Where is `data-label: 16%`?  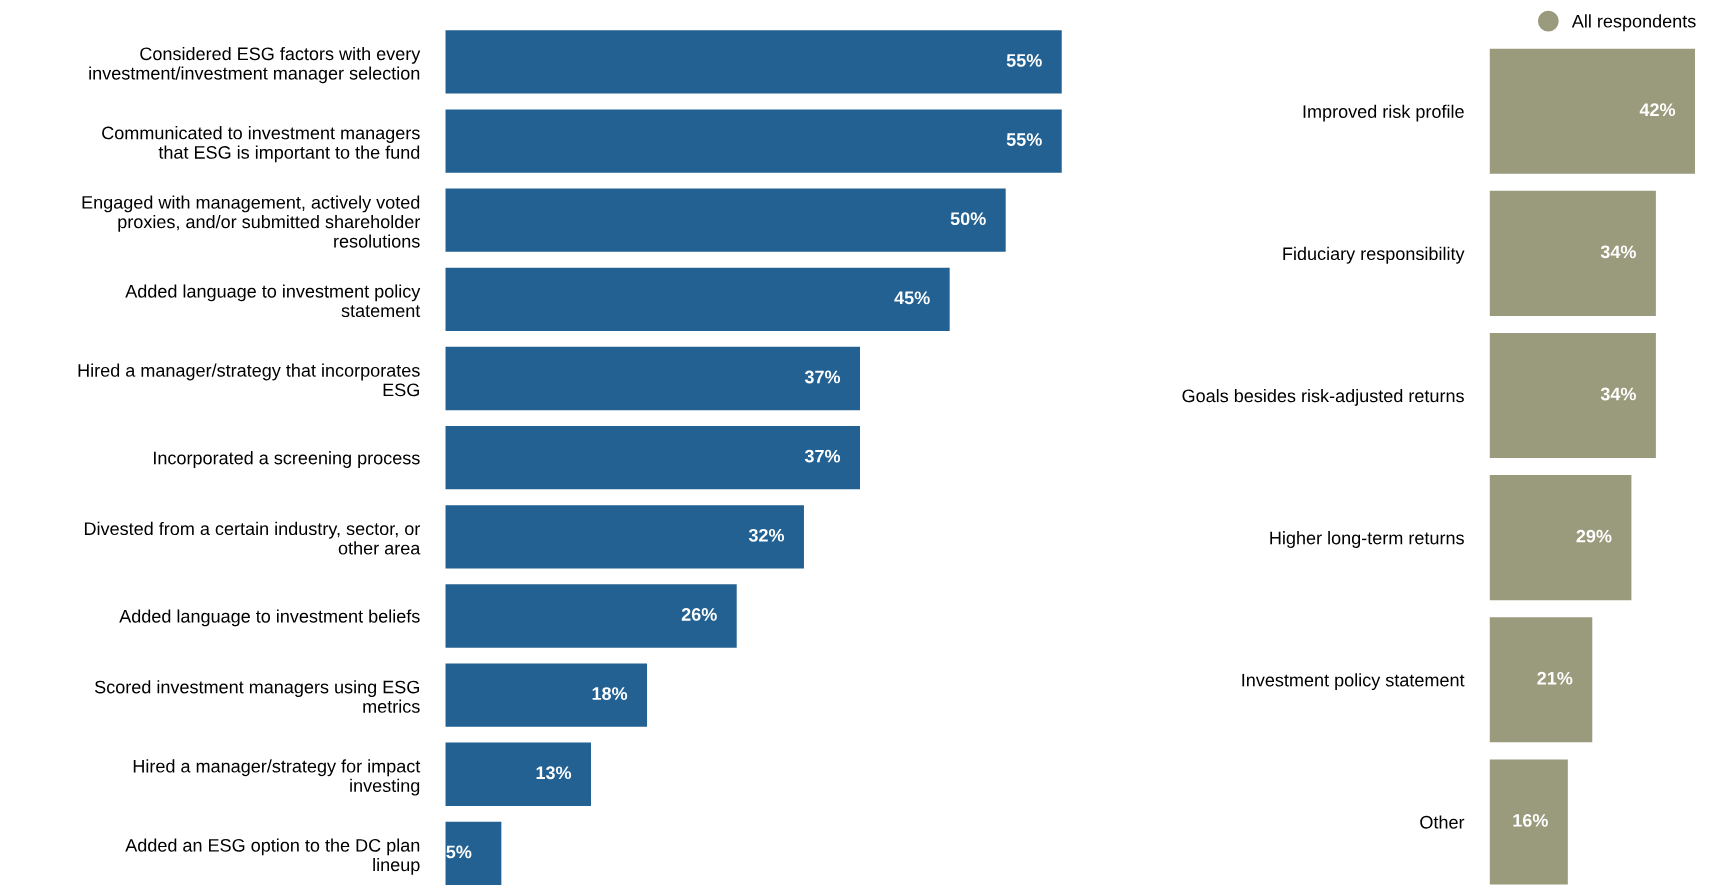 data-label: 16% is located at coordinates (1530, 820).